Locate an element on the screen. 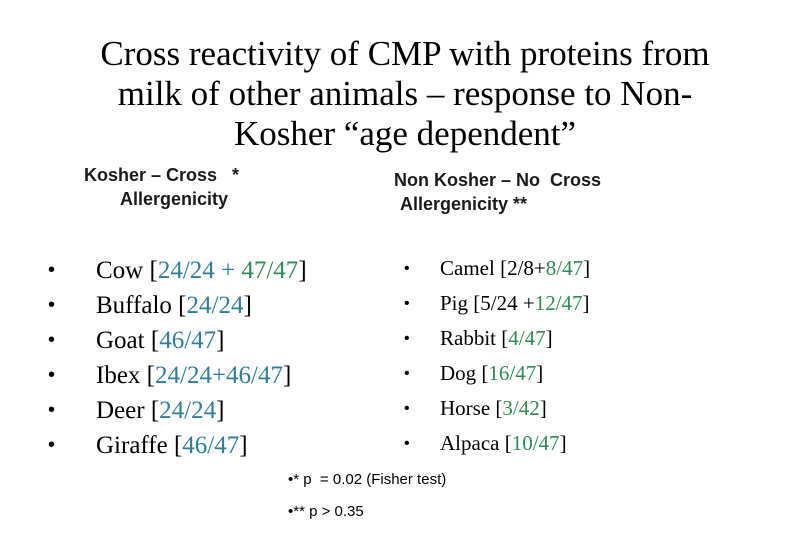  title-line-3: Kosher “age dependent” is located at coordinates (405, 133).